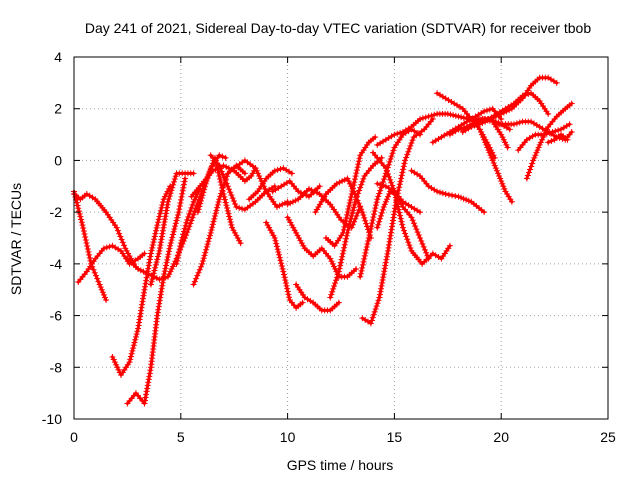  What do you see at coordinates (141, 280) in the screenshot?
I see `series-line` at bounding box center [141, 280].